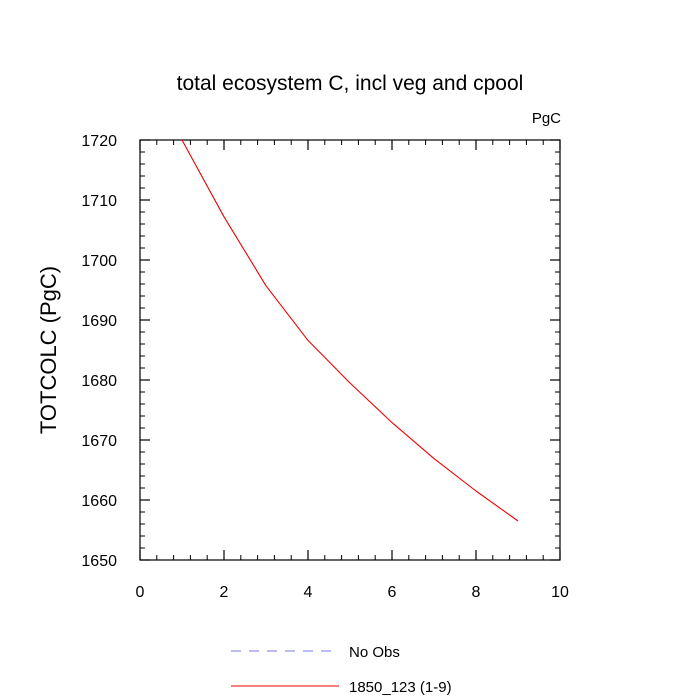 This screenshot has width=700, height=700. Describe the element at coordinates (476, 592) in the screenshot. I see `x-tick-label: 8` at that location.